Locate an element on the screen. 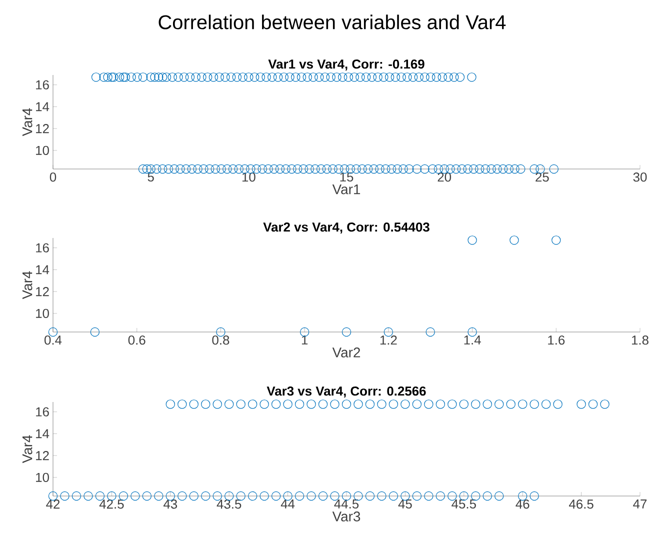 This screenshot has height=543, width=665. x-tick-label: 0.4 is located at coordinates (53, 340).